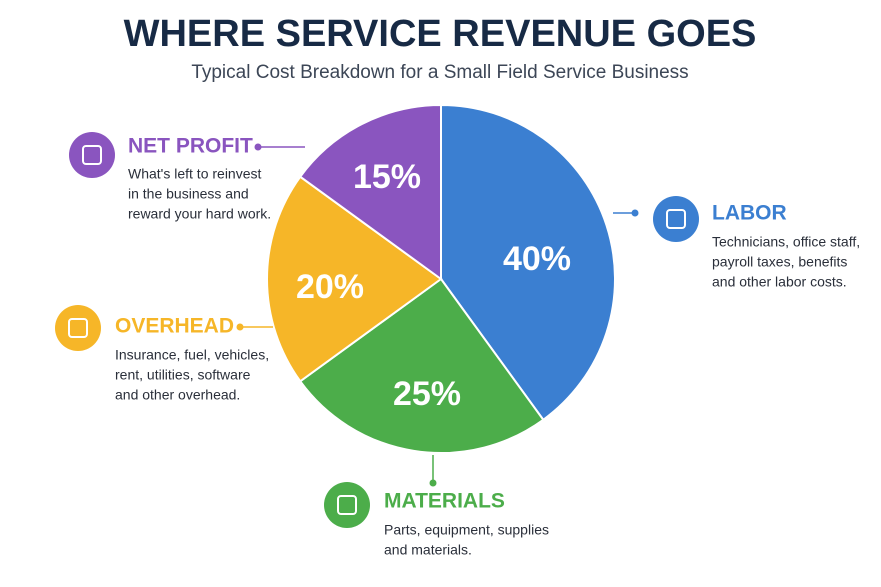  Describe the element at coordinates (177, 395) in the screenshot. I see `category-description: and other overhead.` at that location.